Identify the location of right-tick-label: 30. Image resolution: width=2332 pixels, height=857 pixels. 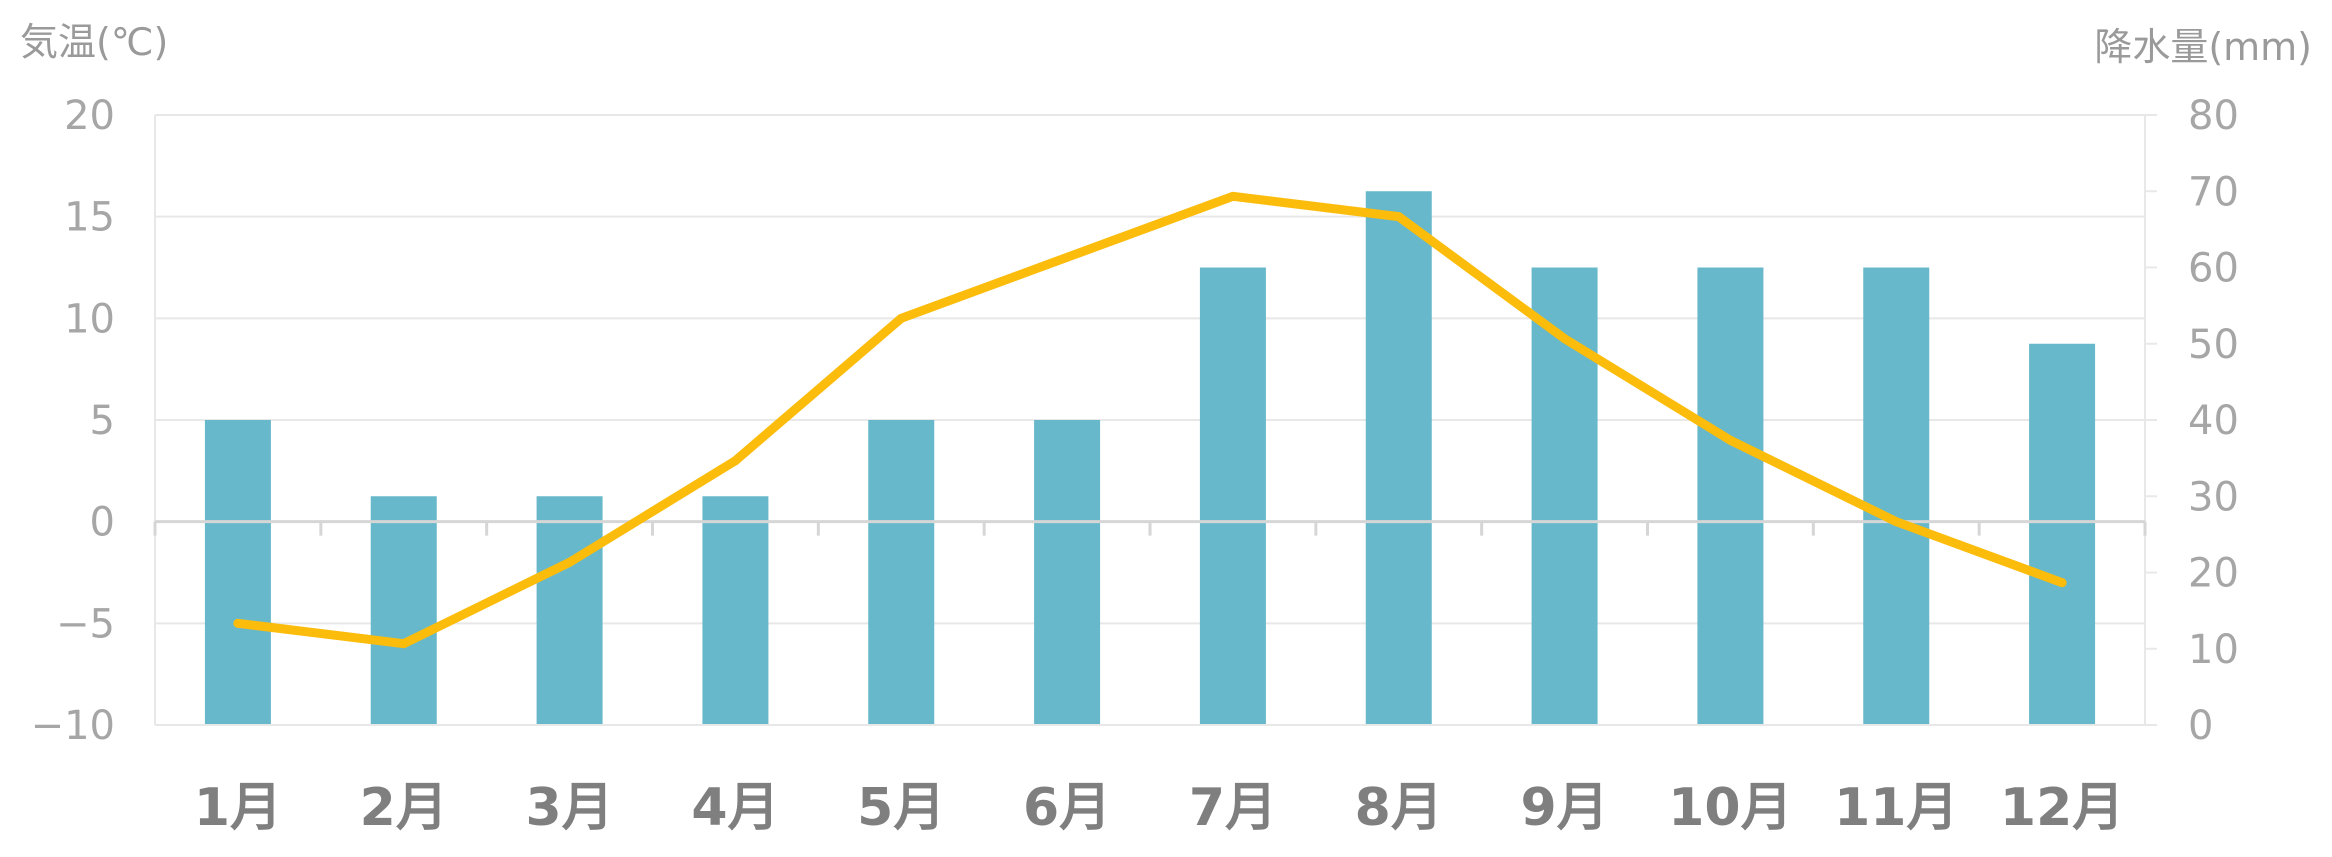
(2213, 497).